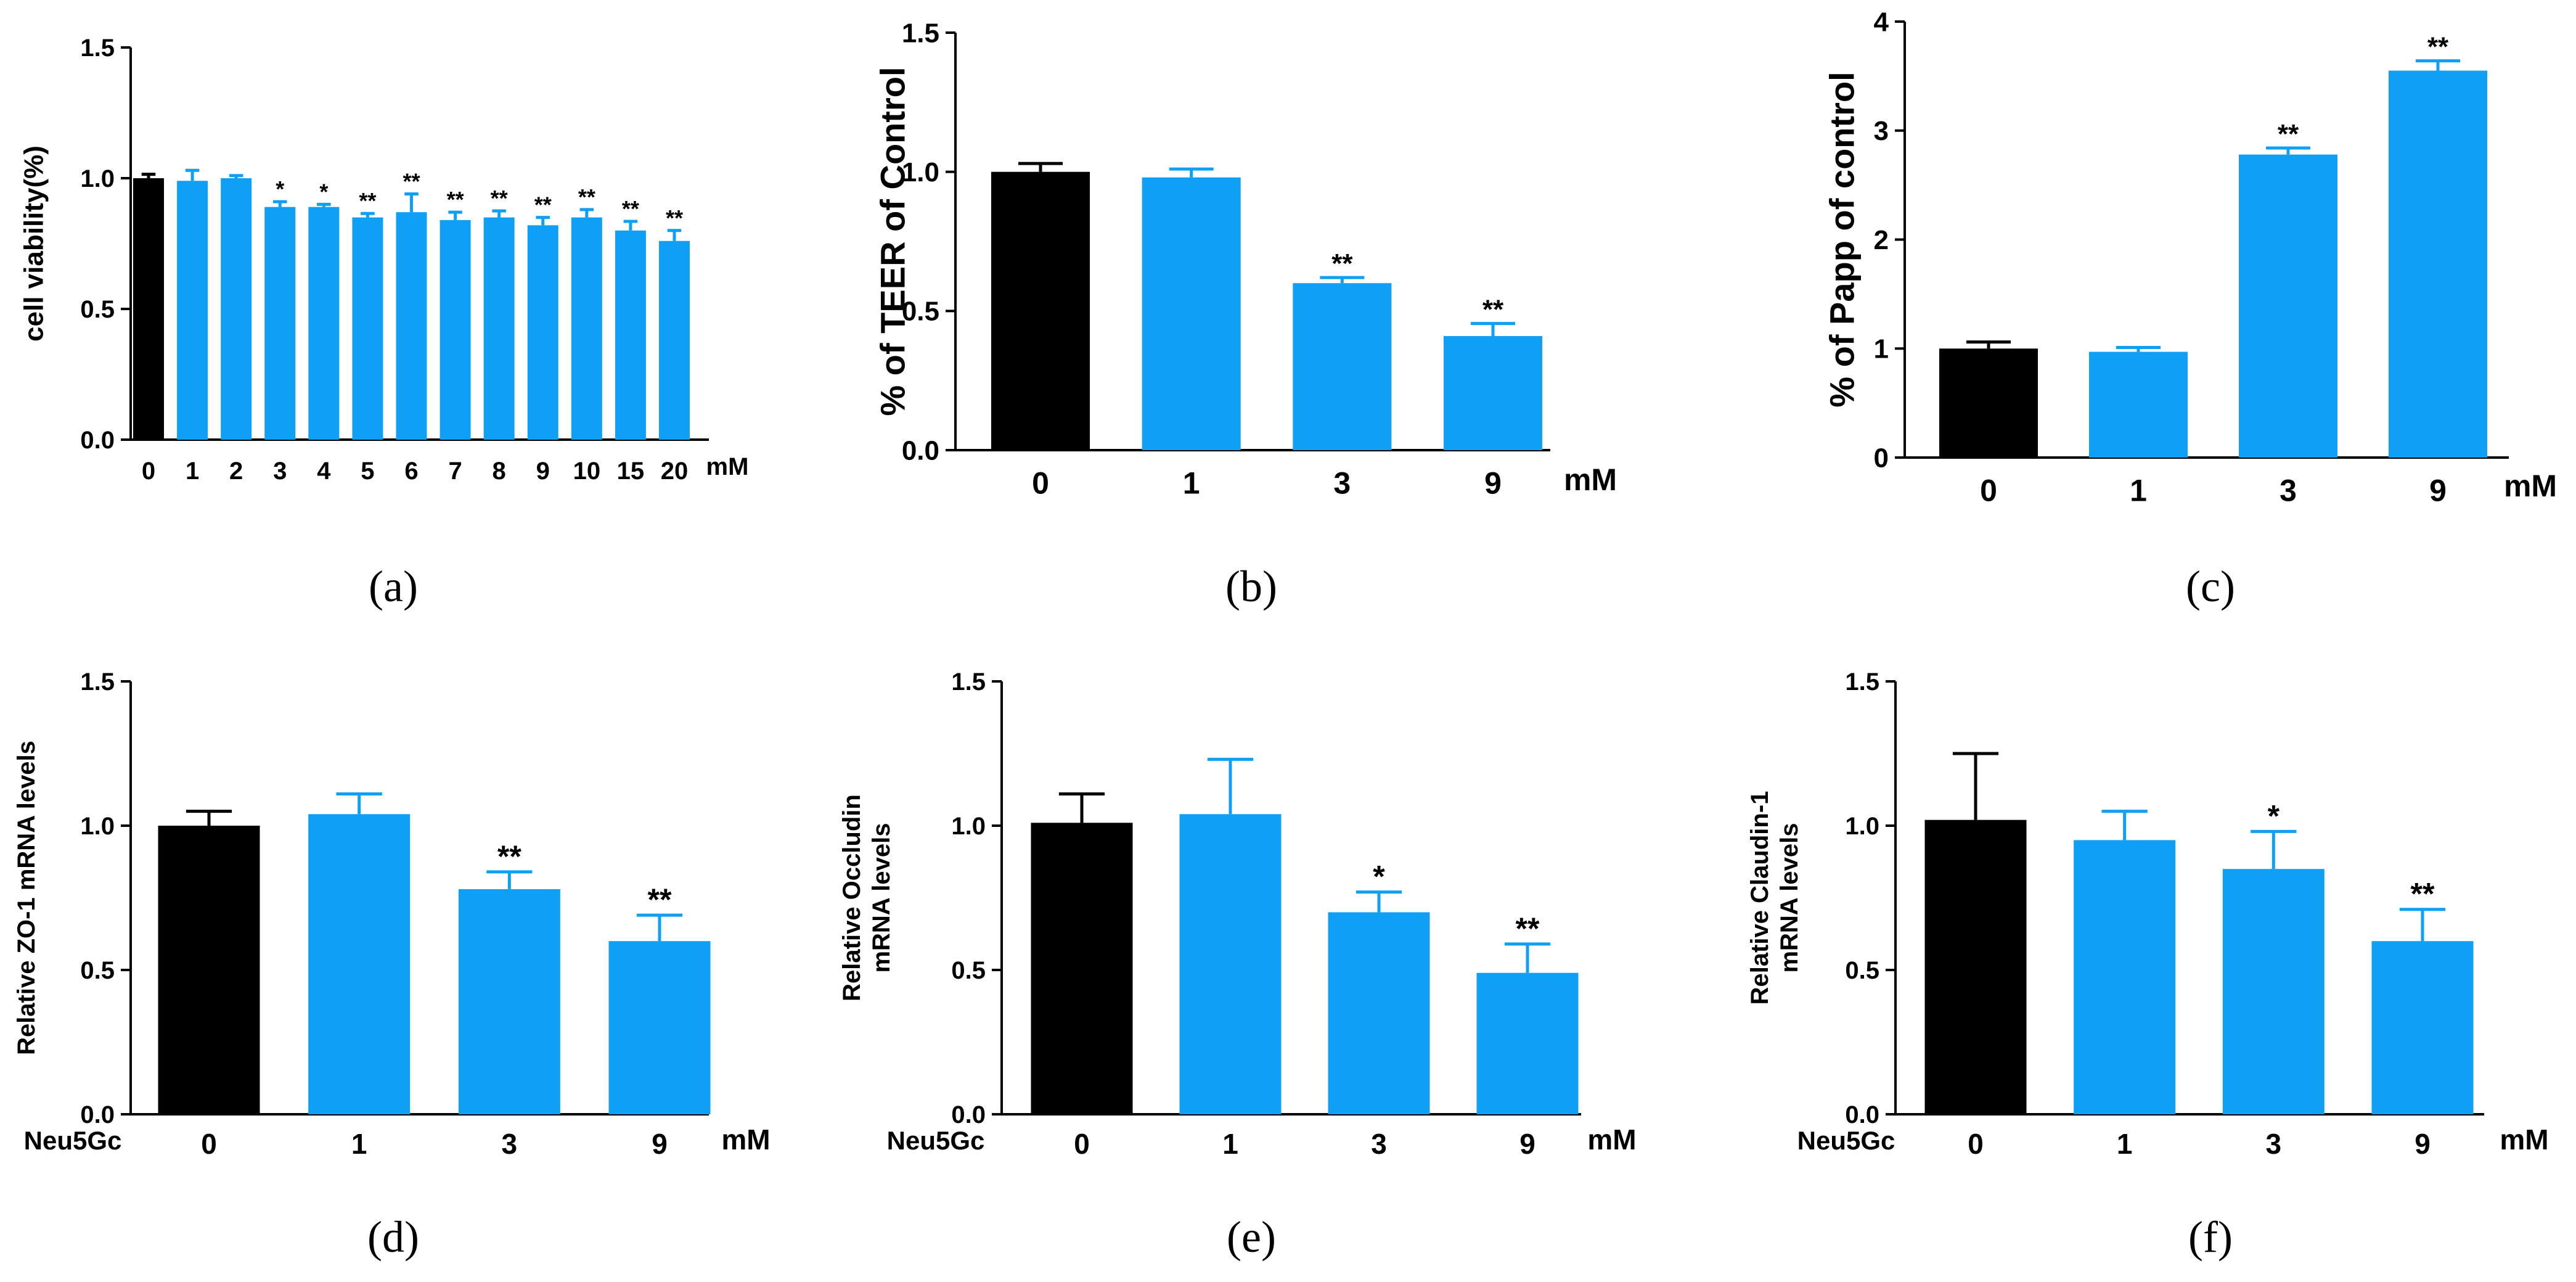 This screenshot has height=1282, width=2576. I want to click on y-axis-label: % of Papp of control, so click(1841, 239).